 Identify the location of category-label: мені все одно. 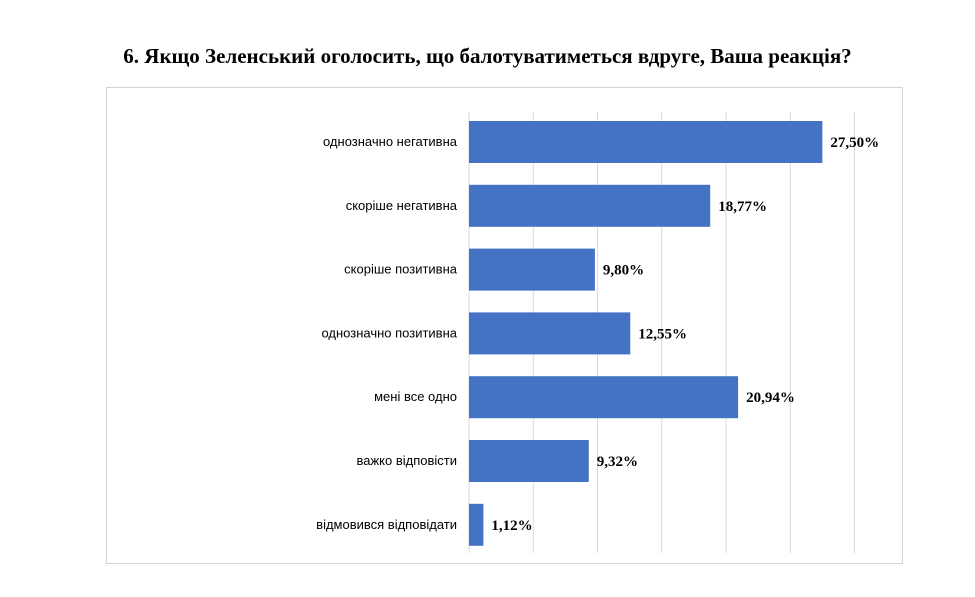
(415, 396).